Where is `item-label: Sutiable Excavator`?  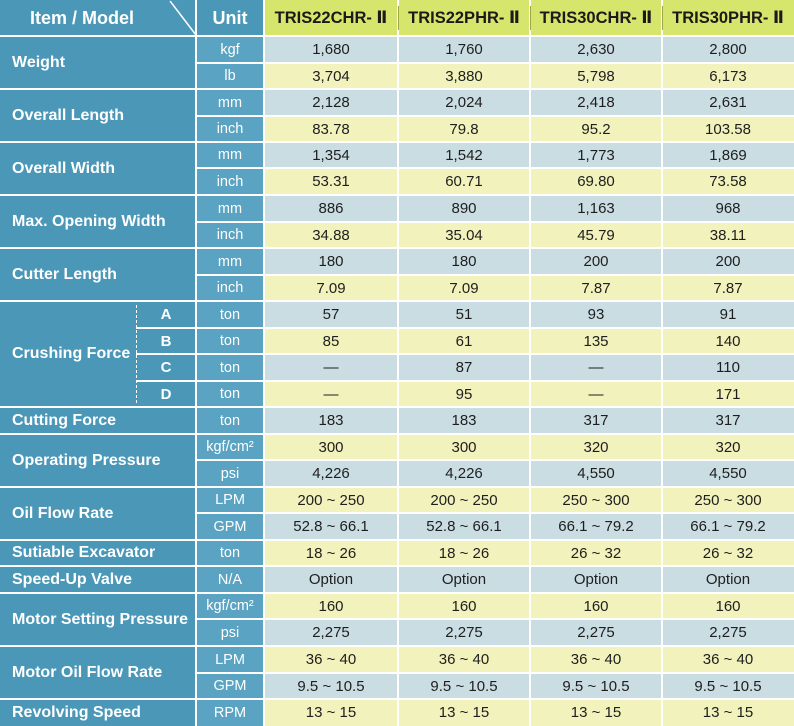
item-label: Sutiable Excavator is located at coordinates (98, 553).